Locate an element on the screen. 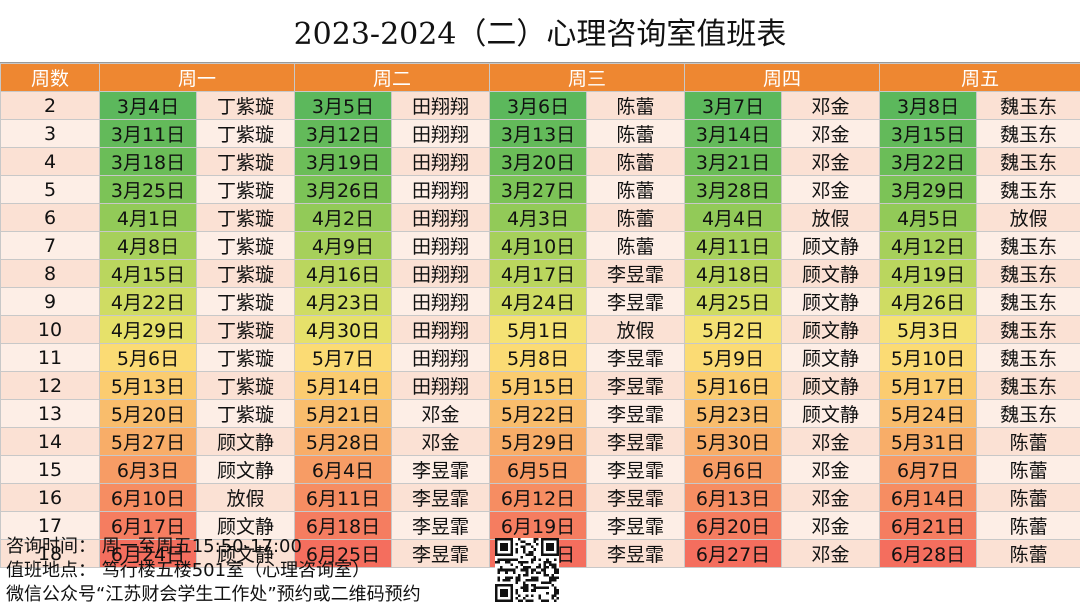 The height and width of the screenshot is (608, 1080). date-cell: 4月24日 is located at coordinates (538, 301).